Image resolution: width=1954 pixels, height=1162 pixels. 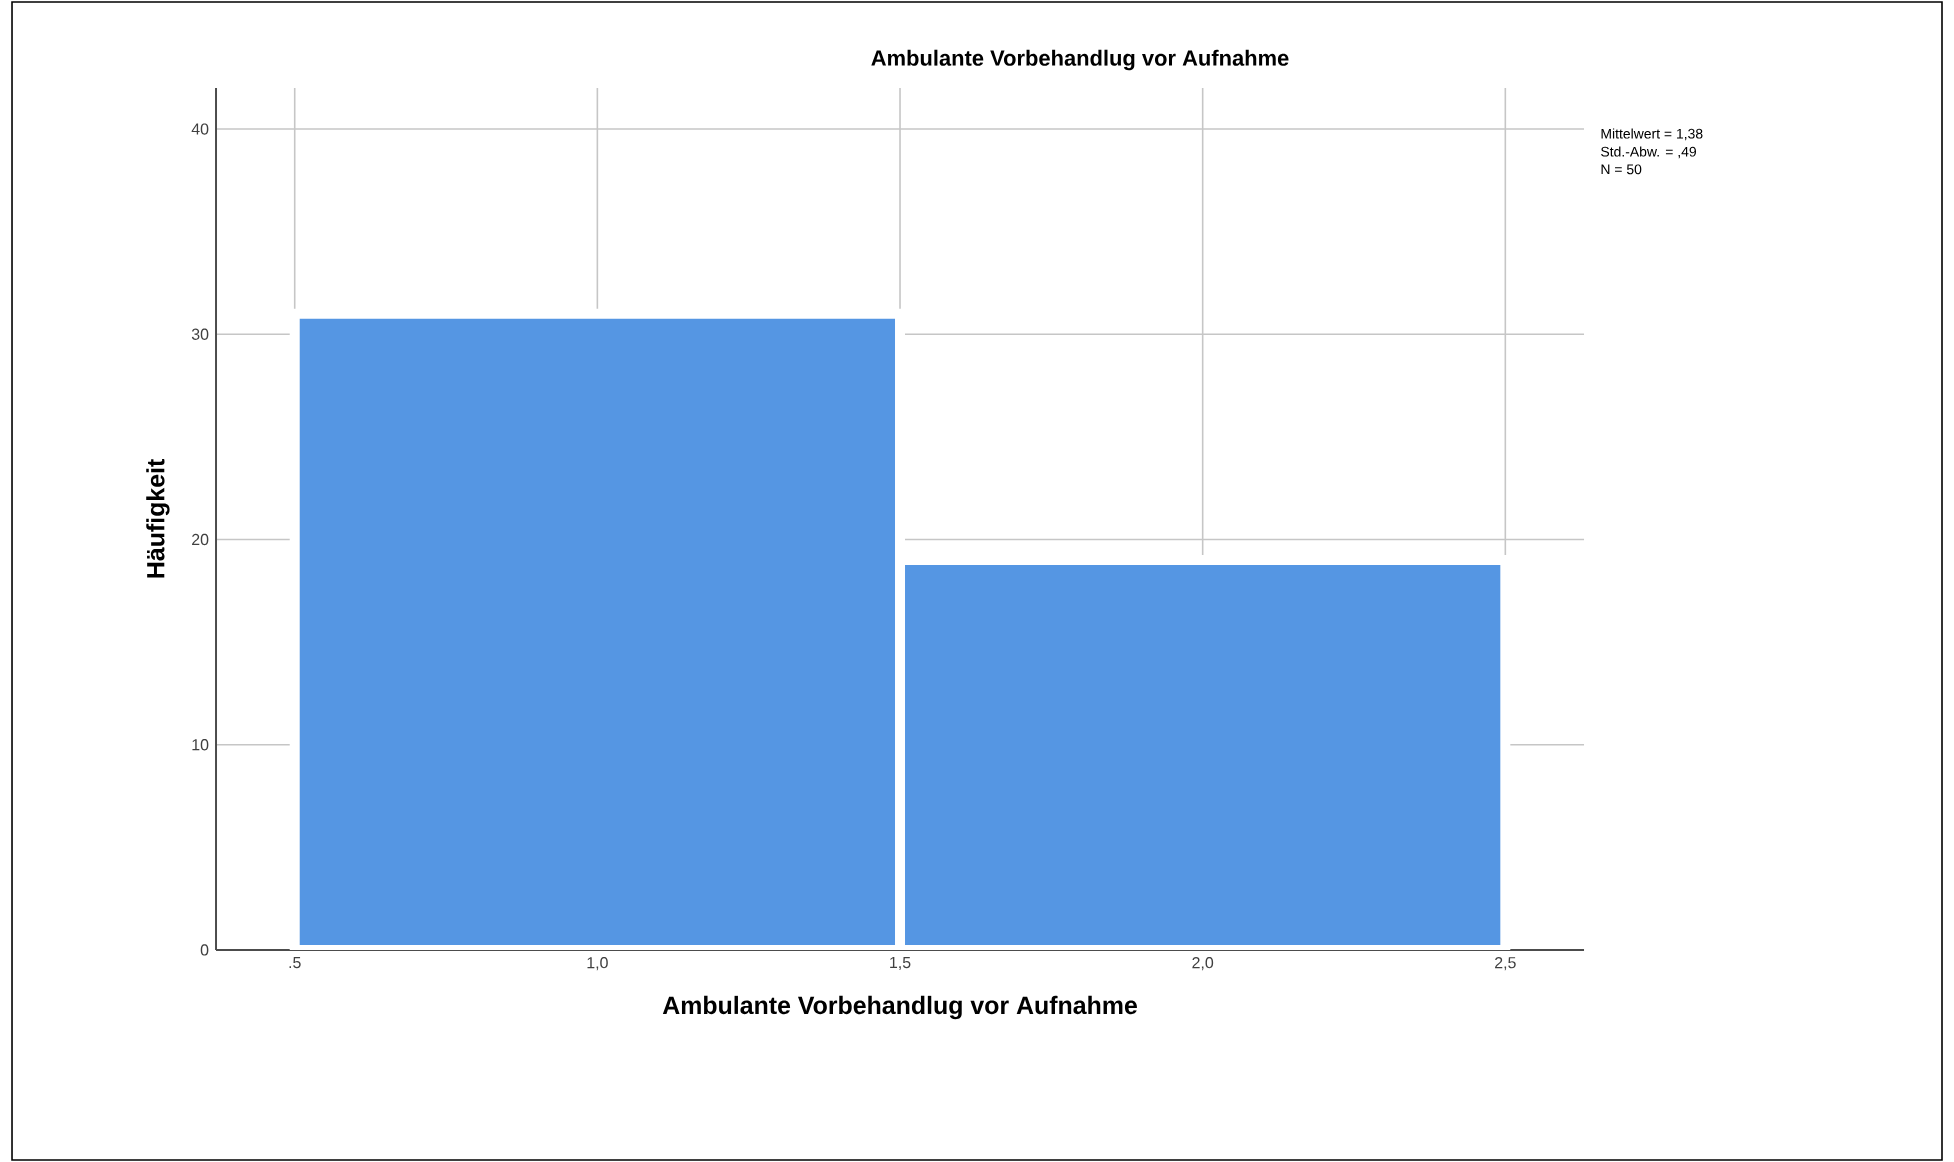 I want to click on y-axis-title: Häufigkeit, so click(x=158, y=518).